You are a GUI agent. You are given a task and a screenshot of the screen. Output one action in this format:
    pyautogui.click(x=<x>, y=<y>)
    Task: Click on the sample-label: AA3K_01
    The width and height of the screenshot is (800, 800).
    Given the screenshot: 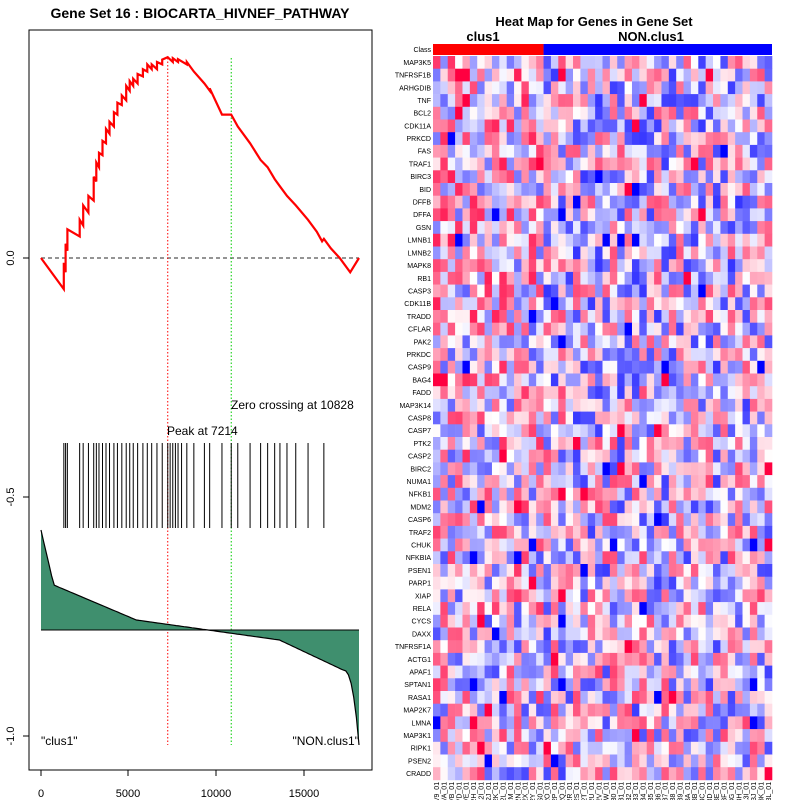 What is the action you would take?
    pyautogui.click(x=761, y=791)
    